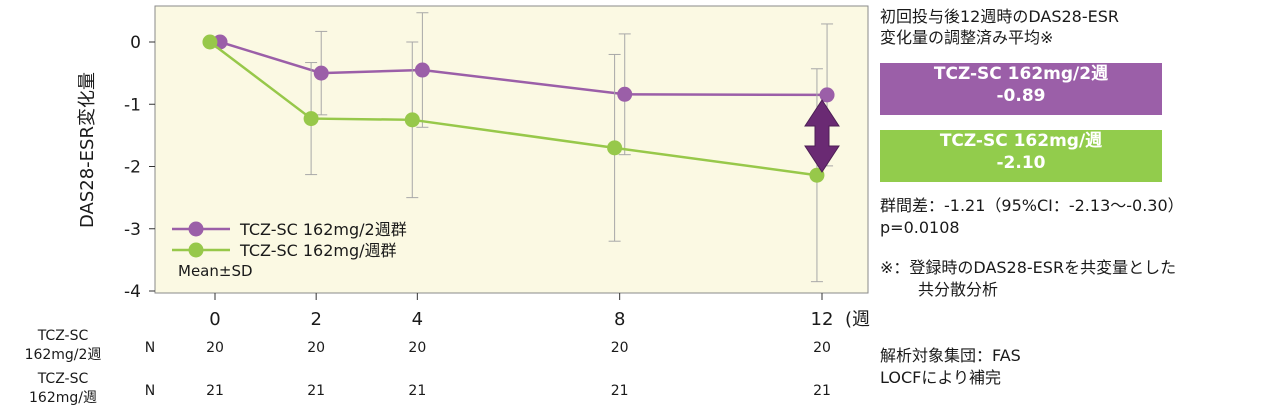 Image resolution: width=1263 pixels, height=420 pixels. Describe the element at coordinates (1021, 96) in the screenshot. I see `box-q2w-value: -0.89` at that location.